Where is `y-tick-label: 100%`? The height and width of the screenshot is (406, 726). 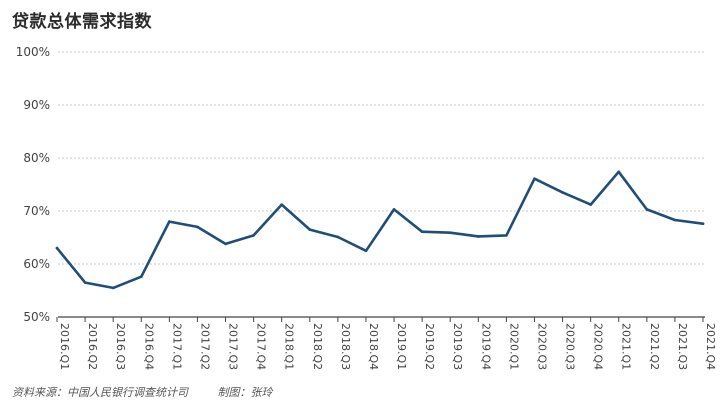
y-tick-label: 100% is located at coordinates (33, 52).